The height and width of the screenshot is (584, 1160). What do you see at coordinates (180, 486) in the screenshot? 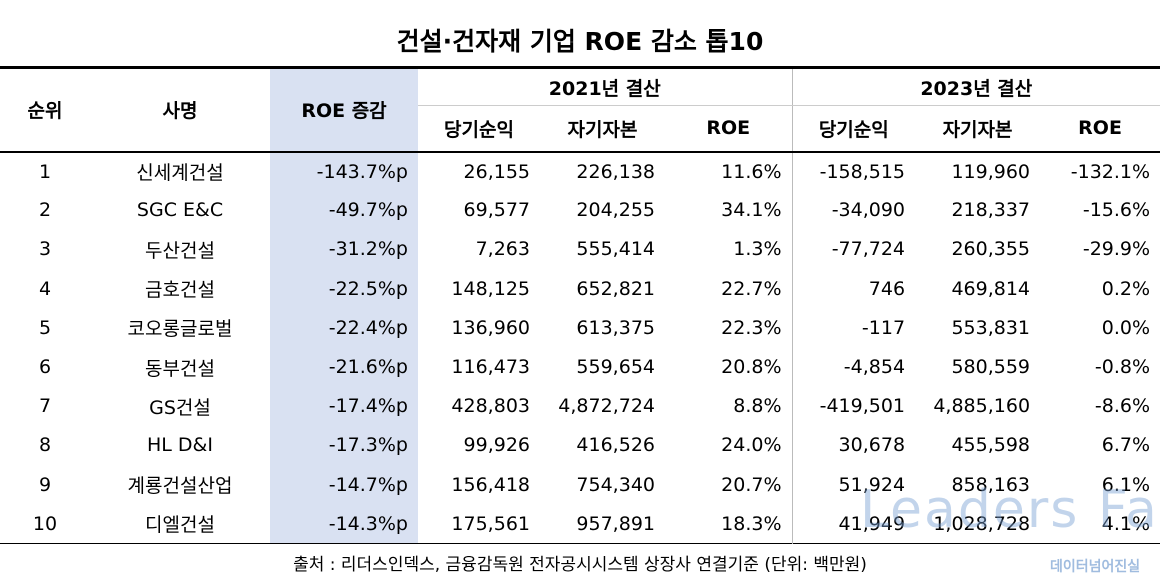
I see `cell: 계룡건설산업` at bounding box center [180, 486].